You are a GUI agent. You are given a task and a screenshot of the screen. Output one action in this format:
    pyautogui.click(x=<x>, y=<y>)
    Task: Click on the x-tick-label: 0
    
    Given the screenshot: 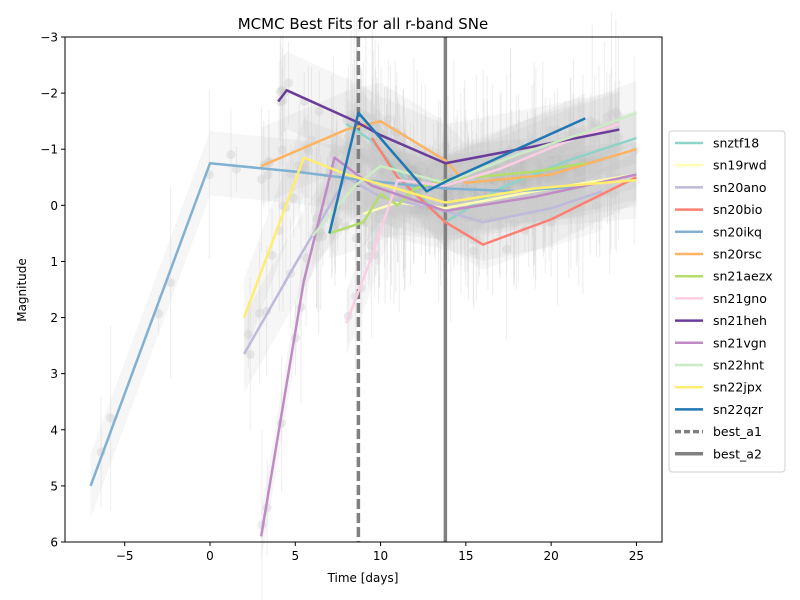 What is the action you would take?
    pyautogui.click(x=210, y=556)
    